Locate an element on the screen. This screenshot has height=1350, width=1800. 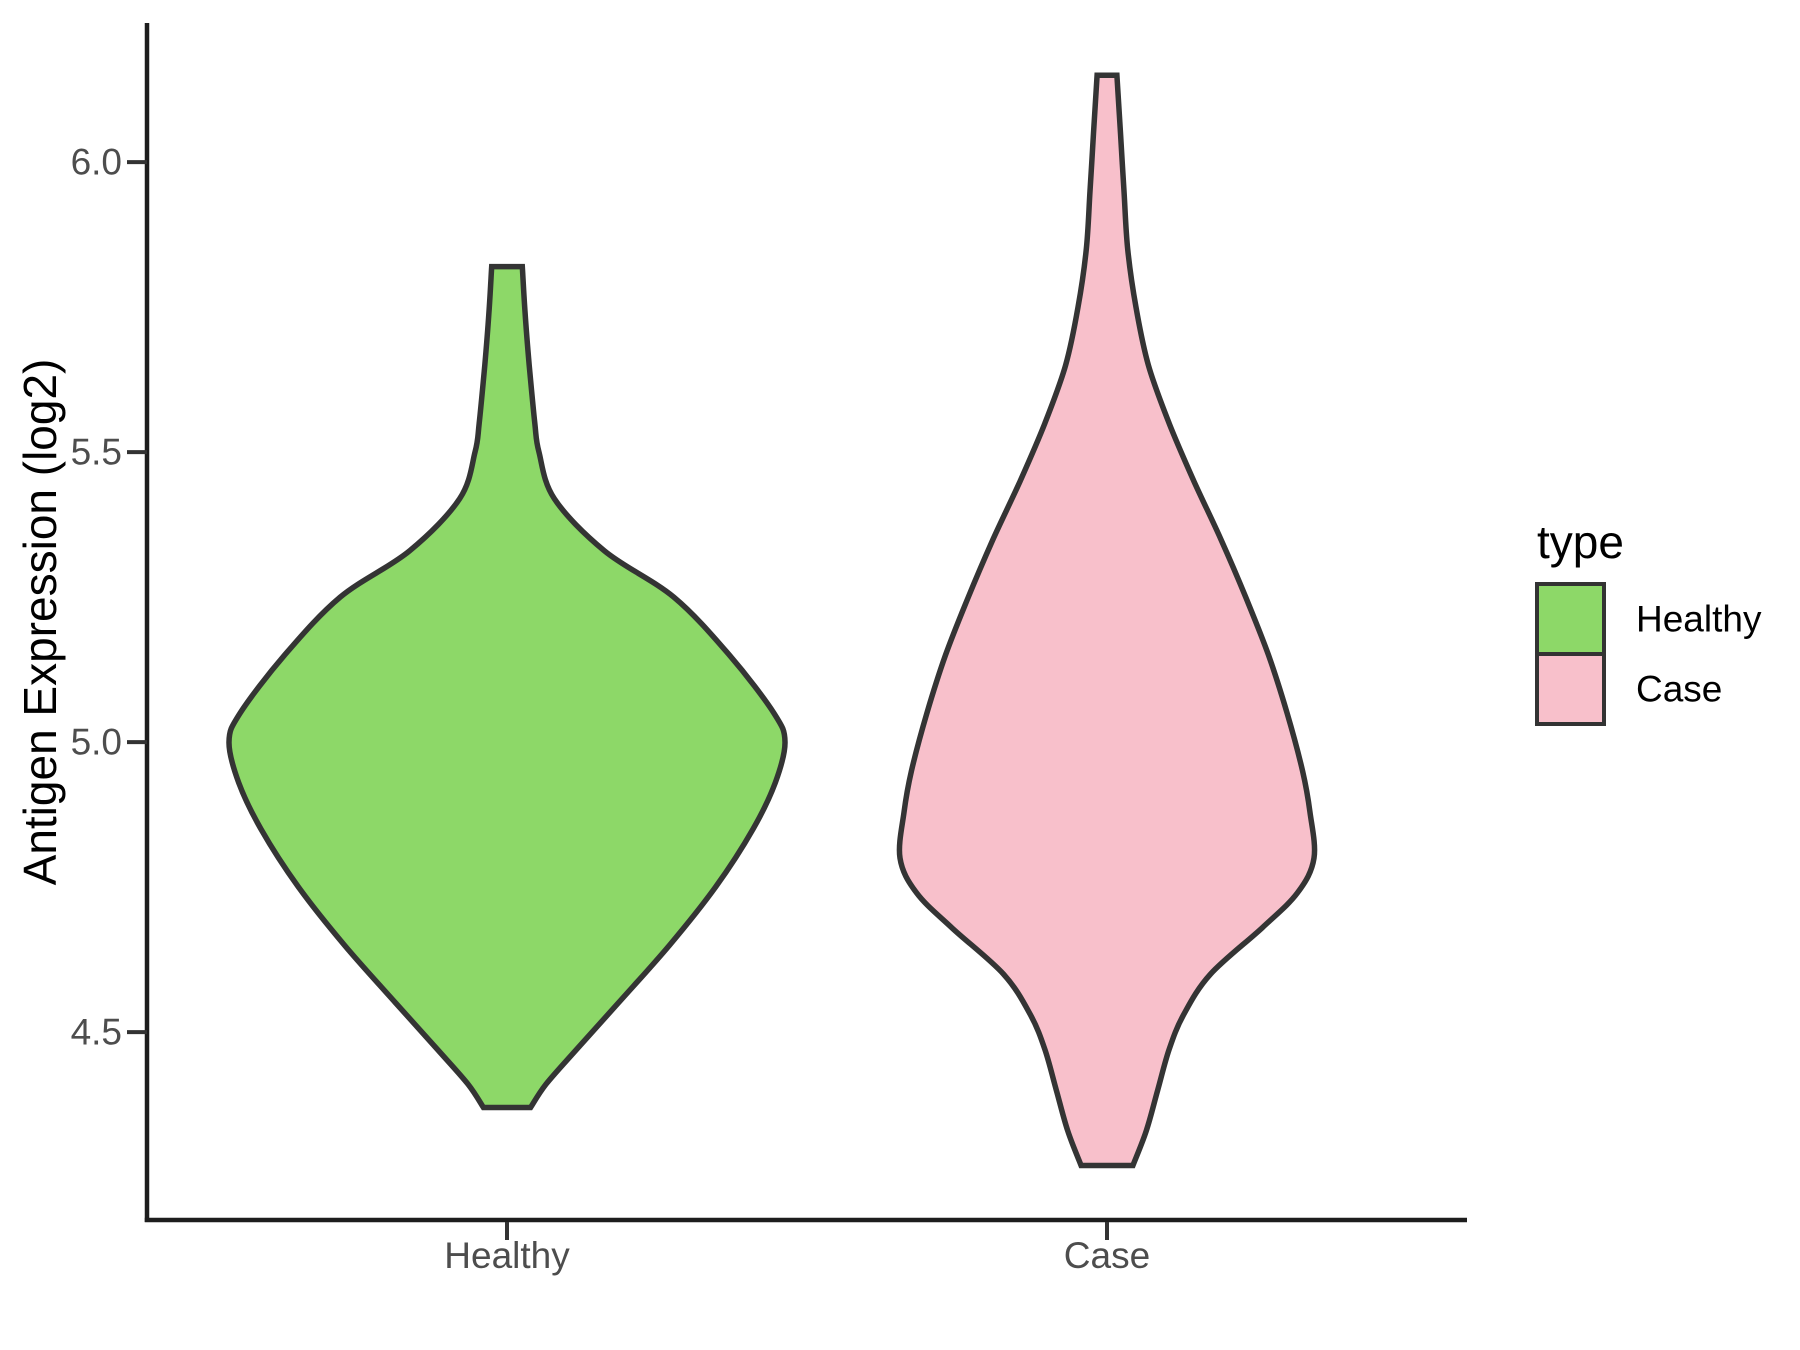
legend: type Healthy Case is located at coordinates (1648, 621).